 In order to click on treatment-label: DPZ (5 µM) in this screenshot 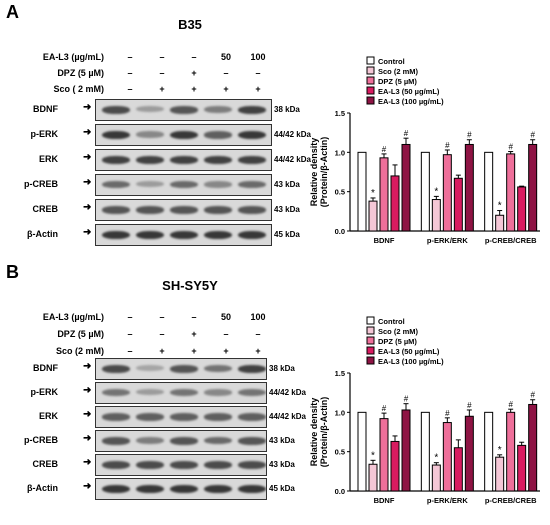, I will do `click(80, 334)`.